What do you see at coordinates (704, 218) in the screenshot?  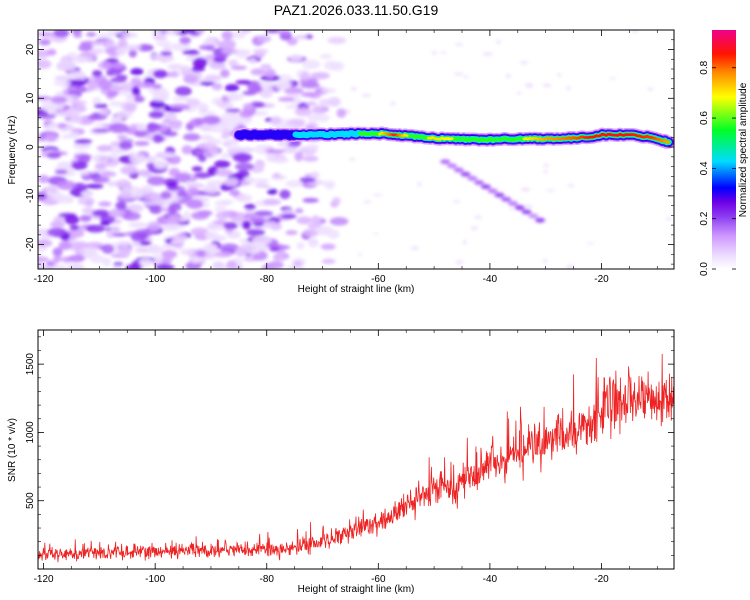 I see `colorbar-tick-label: 0.2` at bounding box center [704, 218].